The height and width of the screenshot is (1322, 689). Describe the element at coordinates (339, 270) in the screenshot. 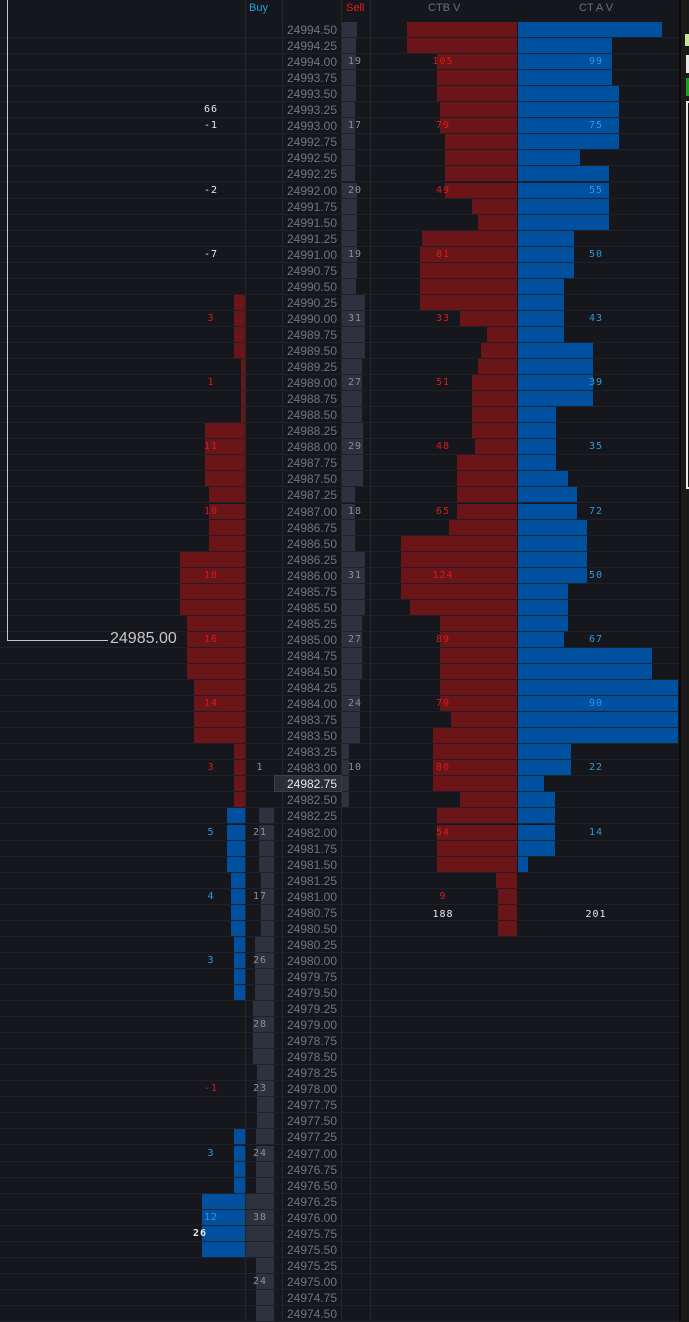

I see `ladder-row: 24990.75` at that location.